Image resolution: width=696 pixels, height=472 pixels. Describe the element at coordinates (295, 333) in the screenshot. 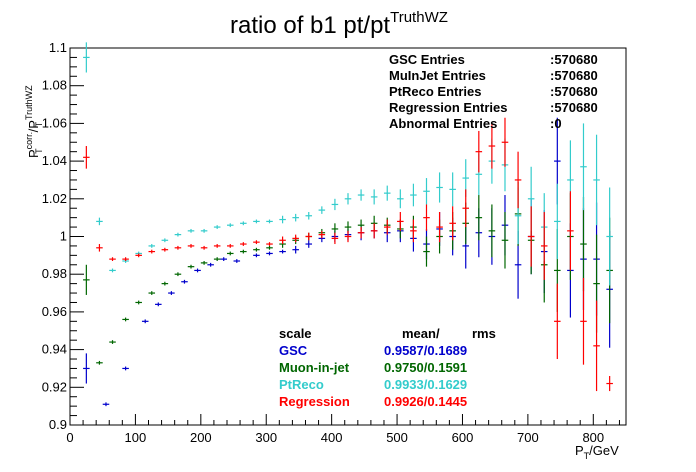

I see `stats-header-scale: scale` at that location.